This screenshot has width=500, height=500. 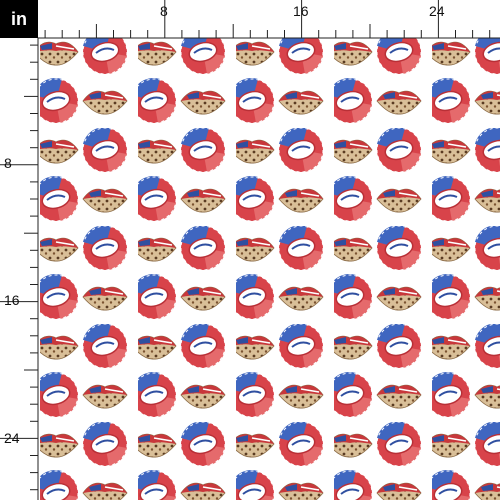 I want to click on unit-box, so click(x=19, y=19).